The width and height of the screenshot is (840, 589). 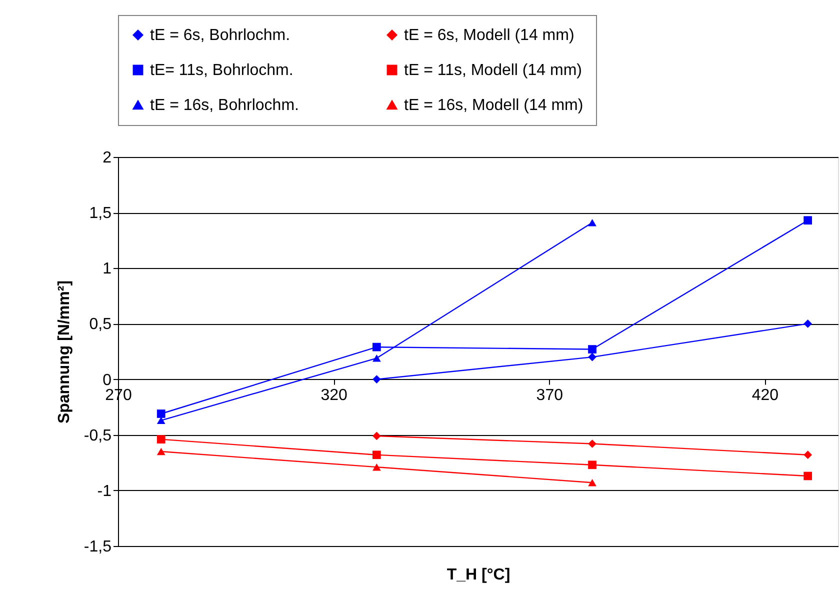 What do you see at coordinates (489, 35) in the screenshot?
I see `legend-label: tE = 6s, Modell (14 mm)` at bounding box center [489, 35].